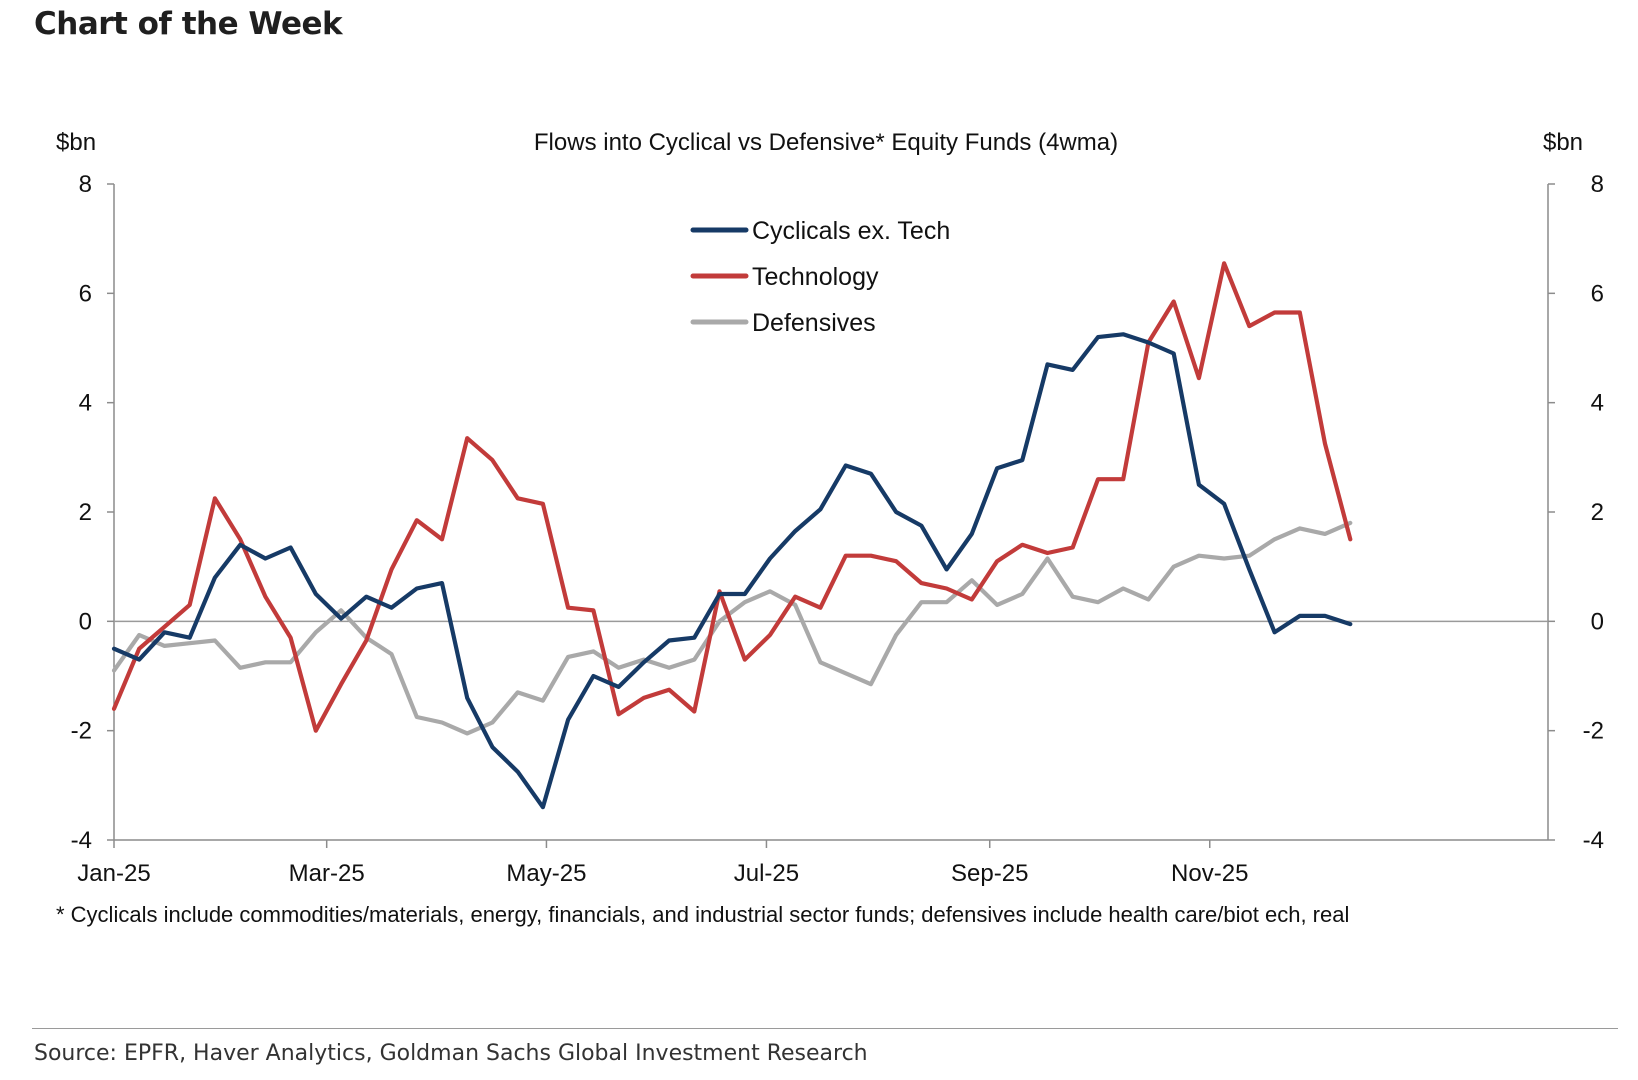  Describe the element at coordinates (825, 1028) in the screenshot. I see `divider` at that location.